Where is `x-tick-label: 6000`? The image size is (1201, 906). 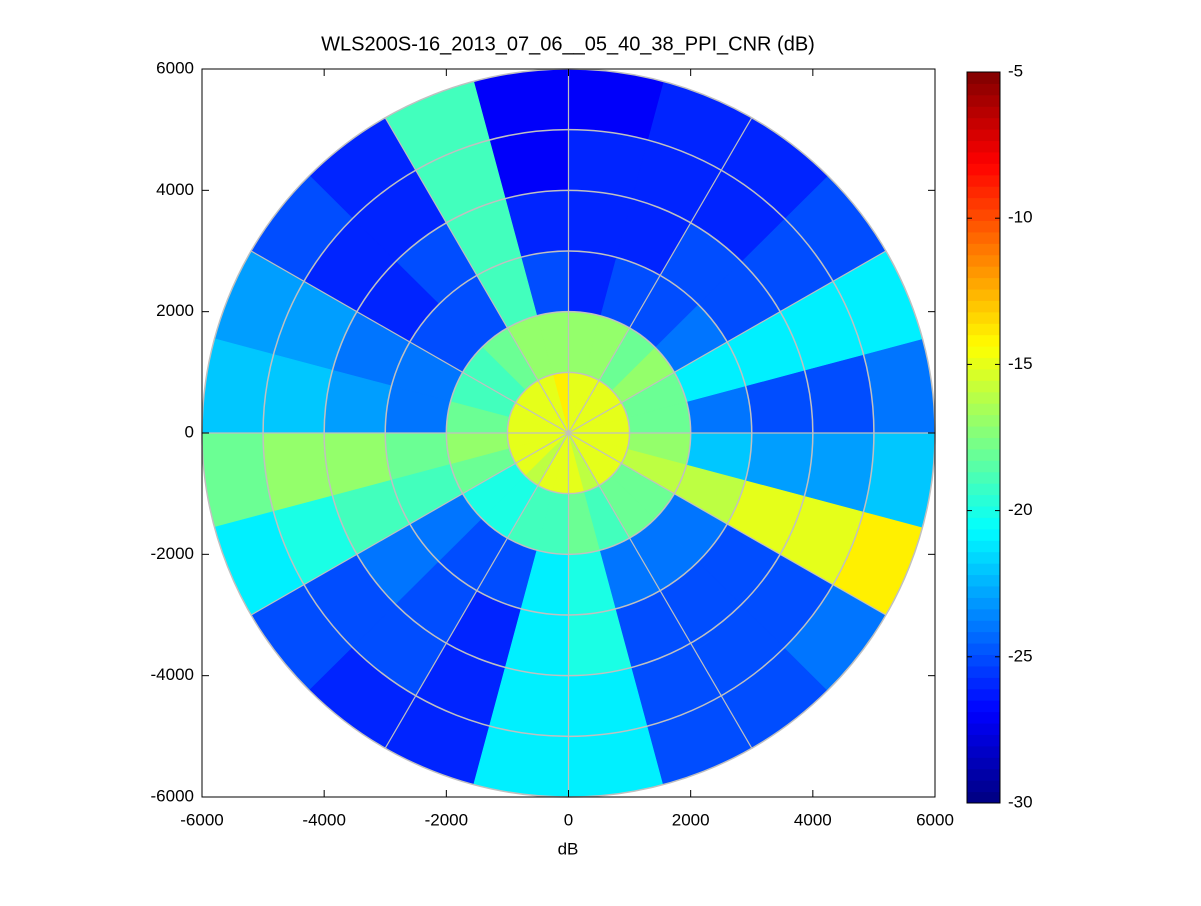 x-tick-label: 6000 is located at coordinates (935, 819).